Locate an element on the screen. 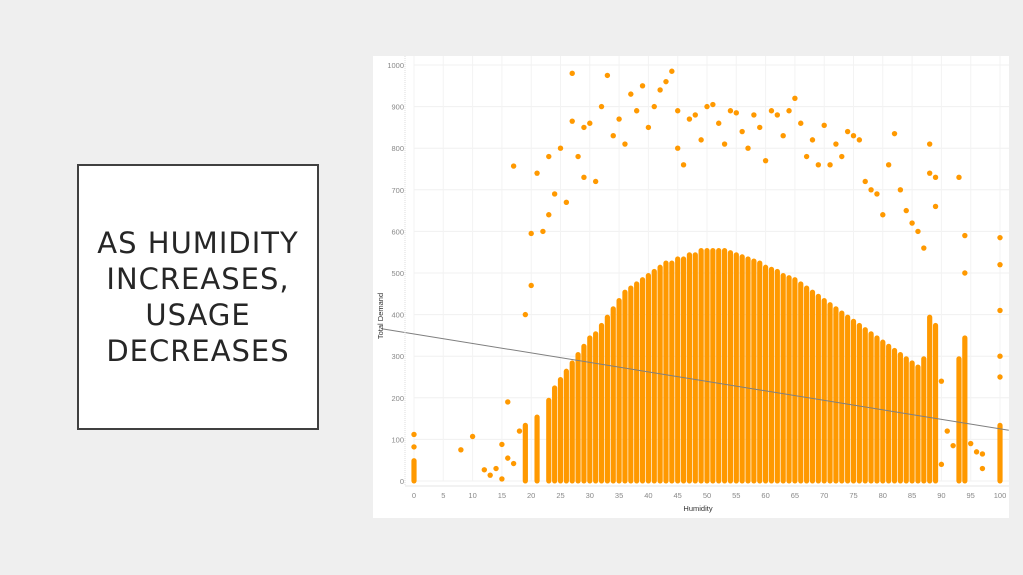  x-tick-label: 35 is located at coordinates (619, 495).